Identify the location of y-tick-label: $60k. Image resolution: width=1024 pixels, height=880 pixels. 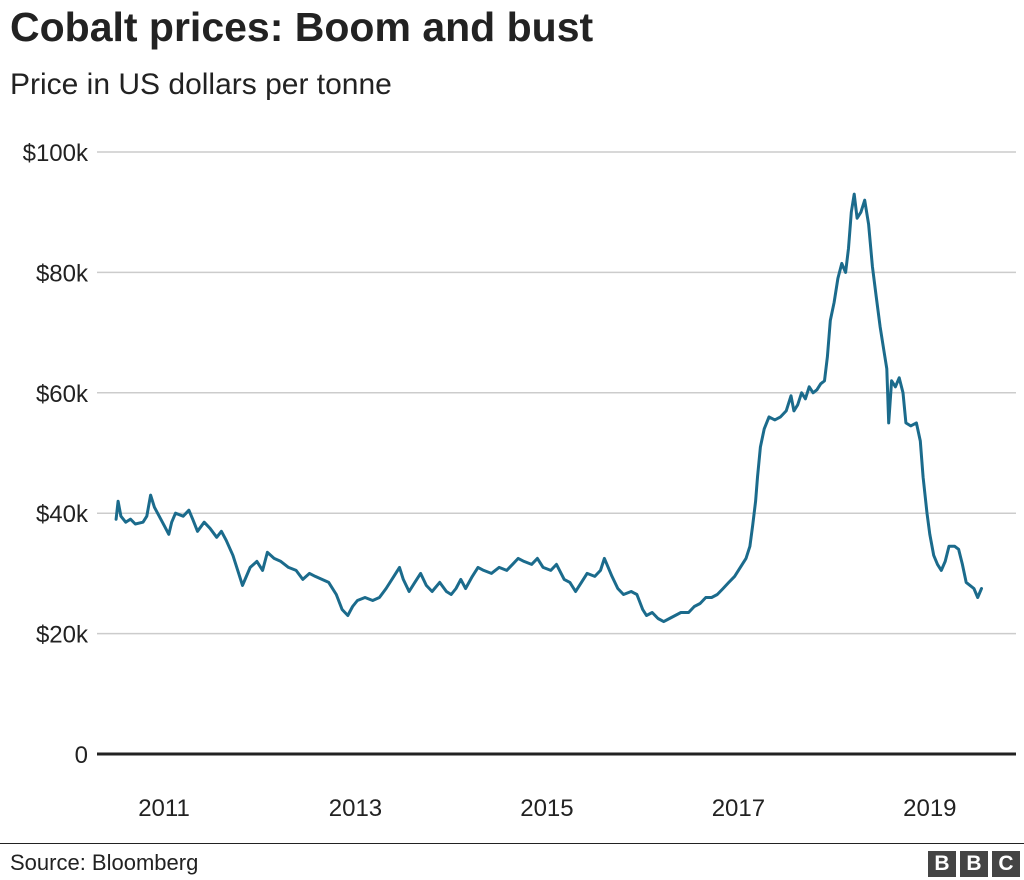
(62, 394).